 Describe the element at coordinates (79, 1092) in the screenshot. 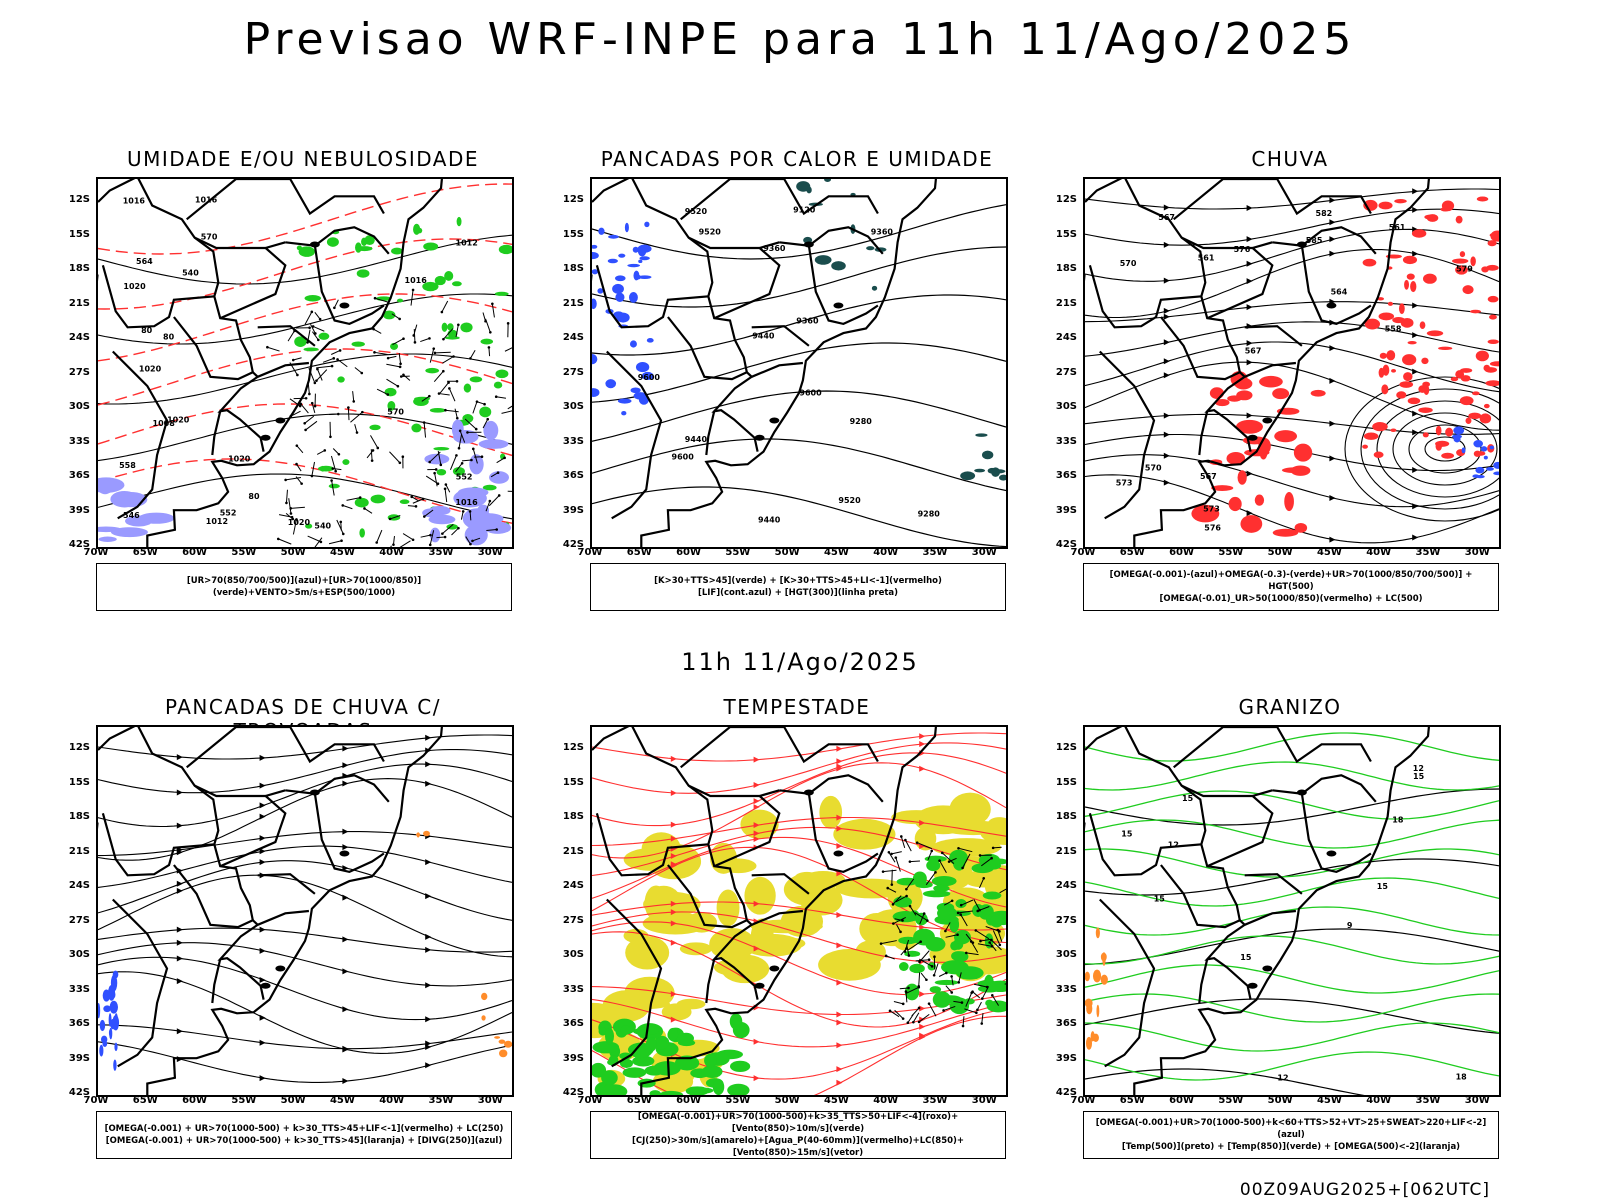

I see `latitude-tick: 42S` at that location.